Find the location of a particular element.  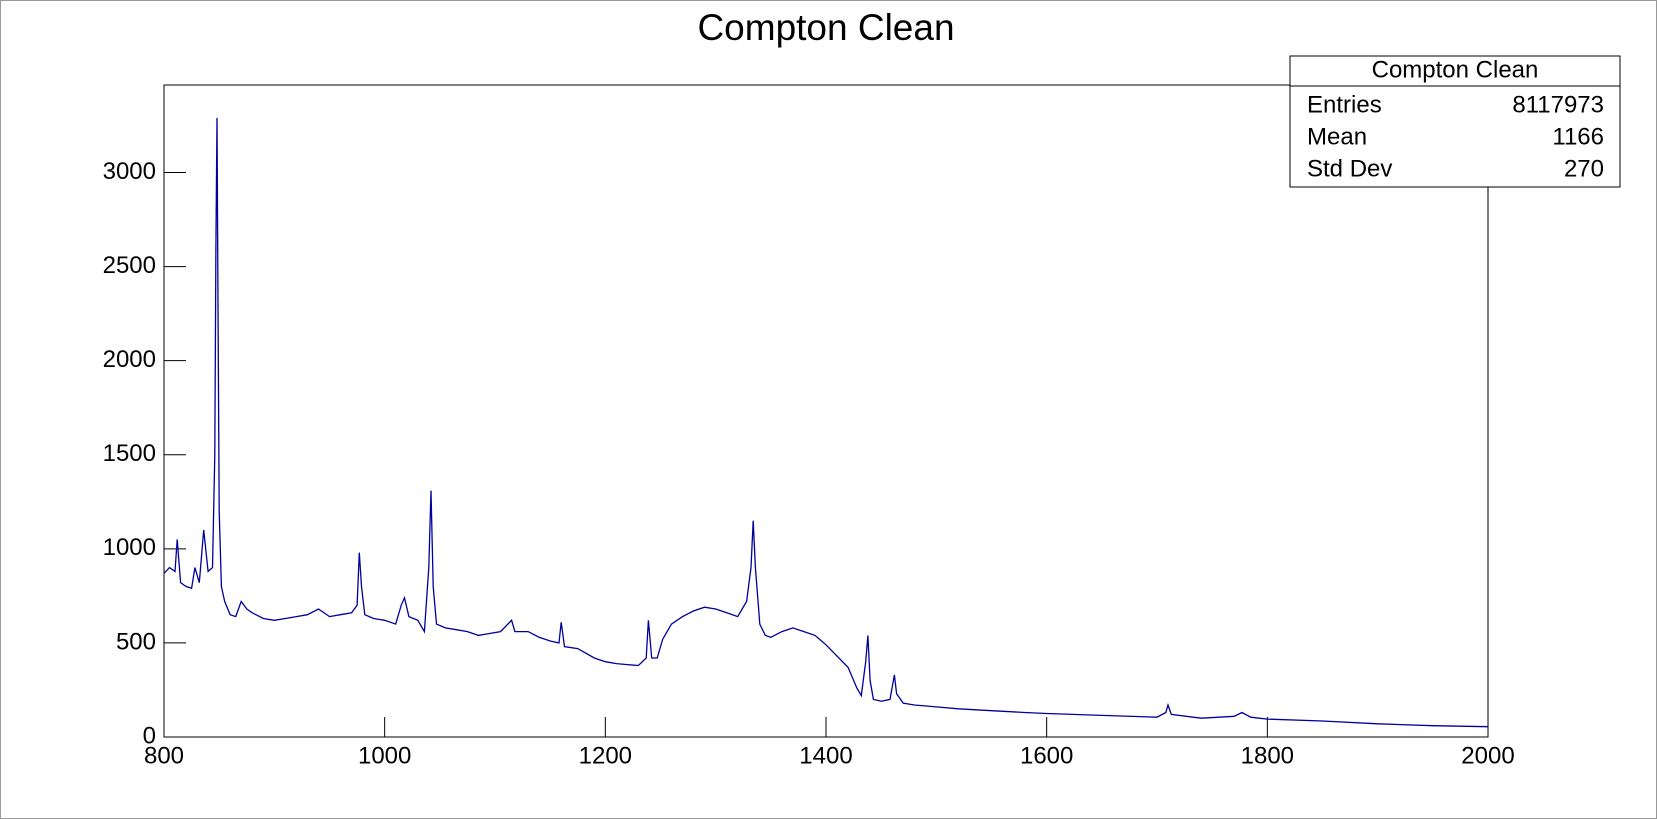

stats-label: Std Dev is located at coordinates (1349, 168).